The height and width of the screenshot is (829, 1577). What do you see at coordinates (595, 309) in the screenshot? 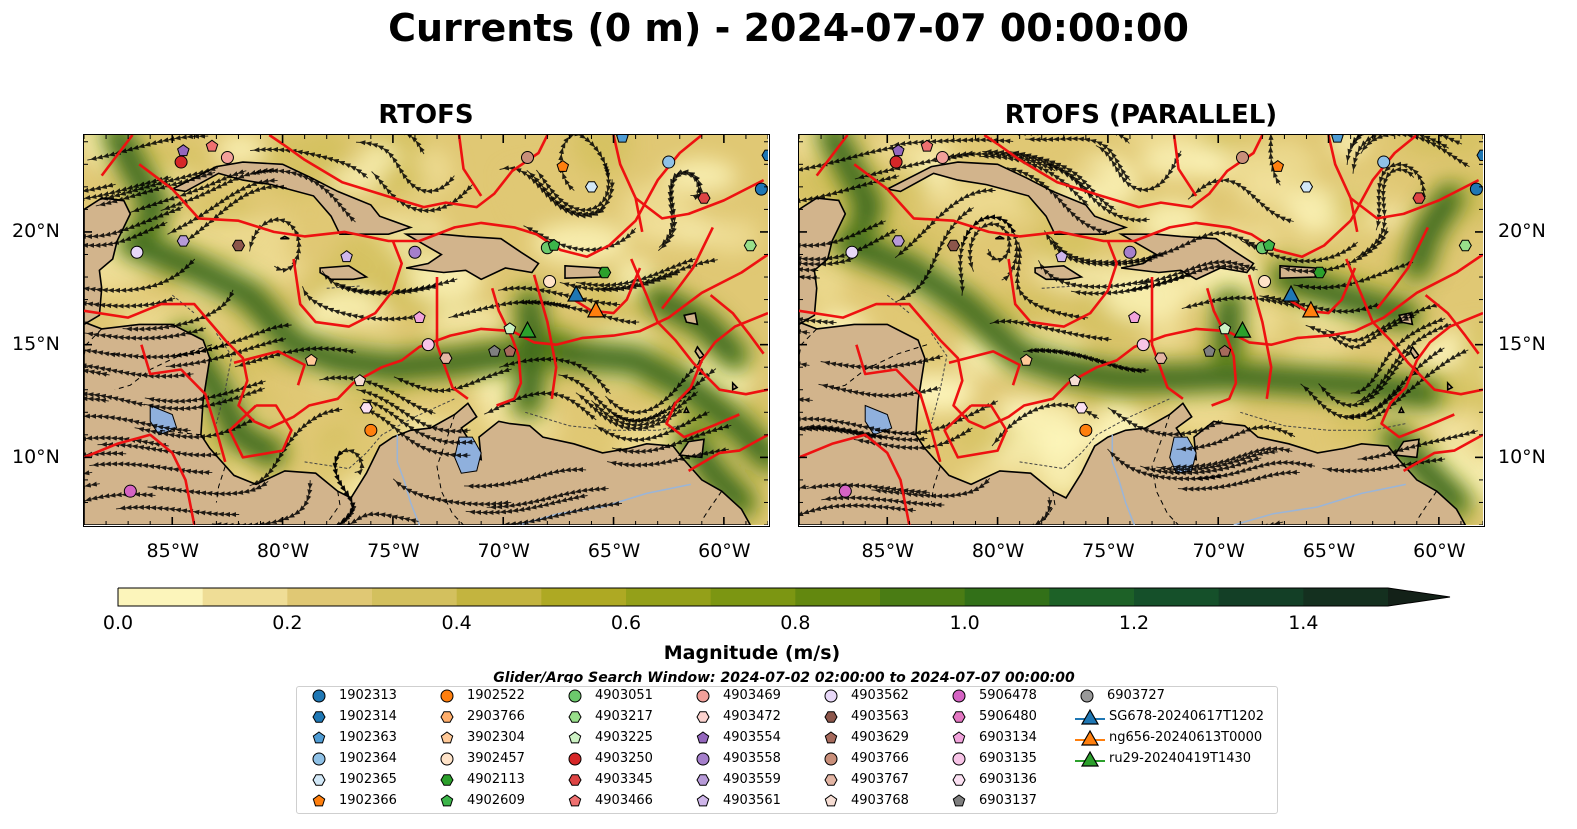
I see `glider-ng656-20240613T0000` at bounding box center [595, 309].